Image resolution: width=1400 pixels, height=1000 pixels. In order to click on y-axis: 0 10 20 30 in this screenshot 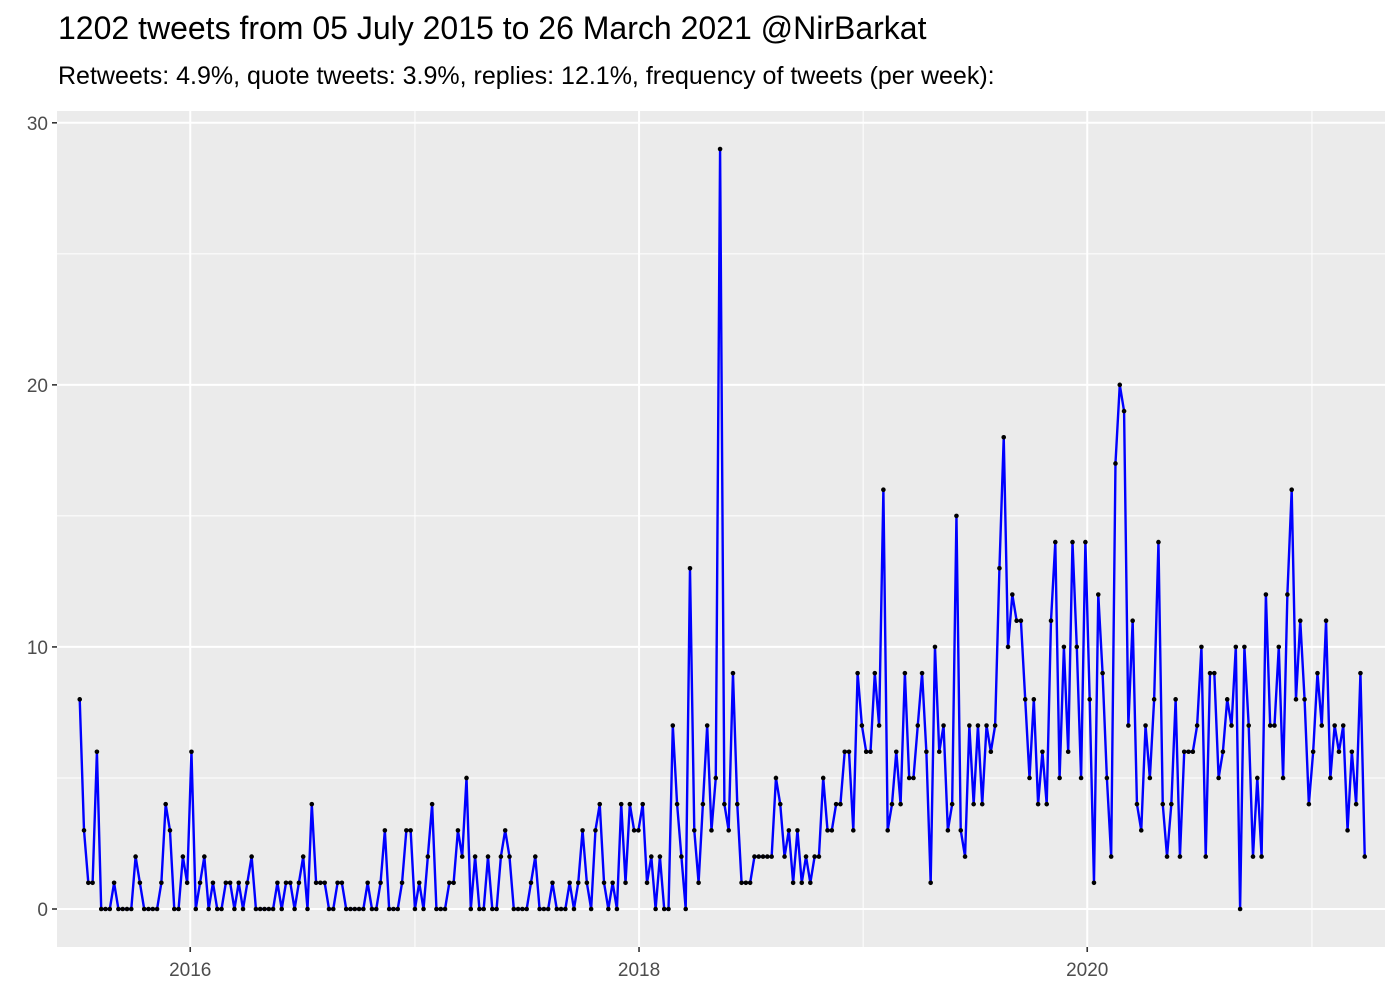, I will do `click(42, 517)`.